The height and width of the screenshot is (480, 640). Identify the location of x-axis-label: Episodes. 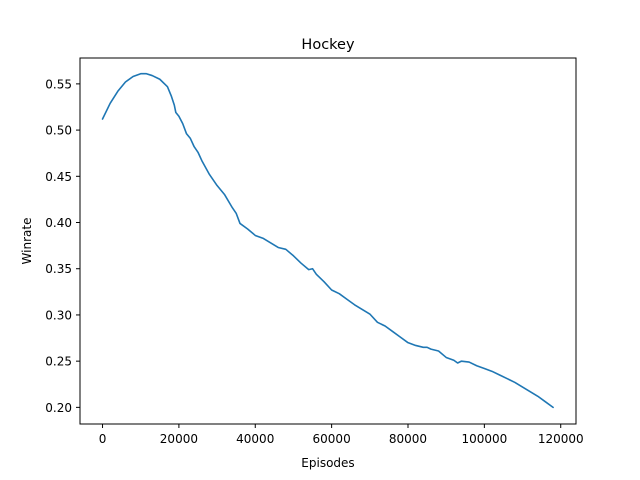
(327, 463).